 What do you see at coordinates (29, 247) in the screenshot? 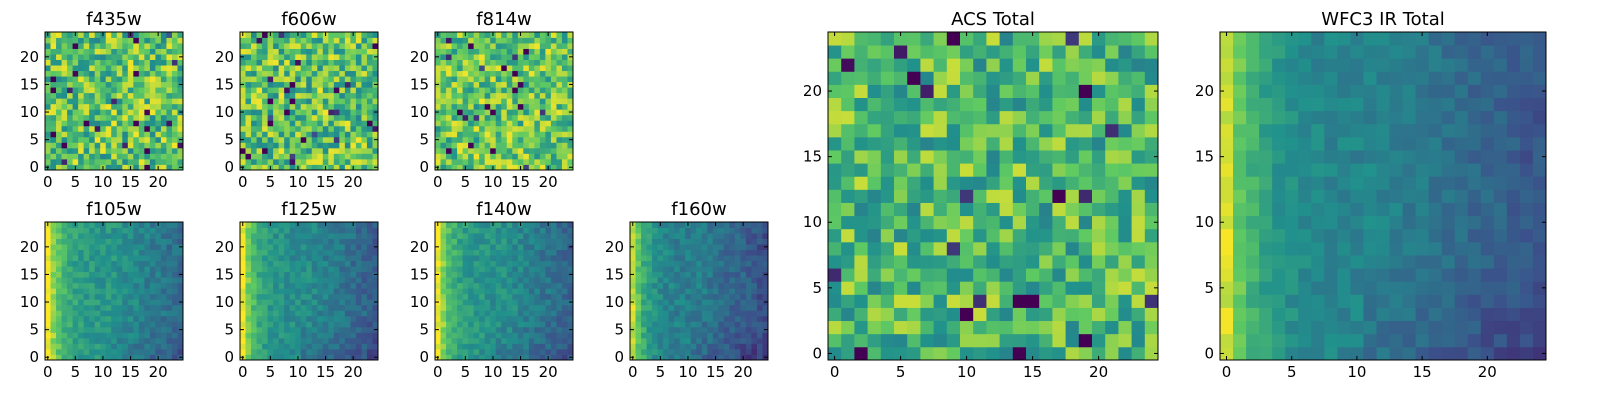
I see `y-tick-label: 20` at bounding box center [29, 247].